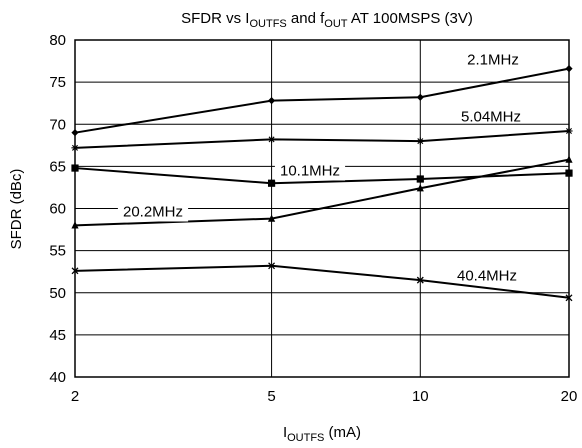  I want to click on y-tick-label: 50, so click(57, 293).